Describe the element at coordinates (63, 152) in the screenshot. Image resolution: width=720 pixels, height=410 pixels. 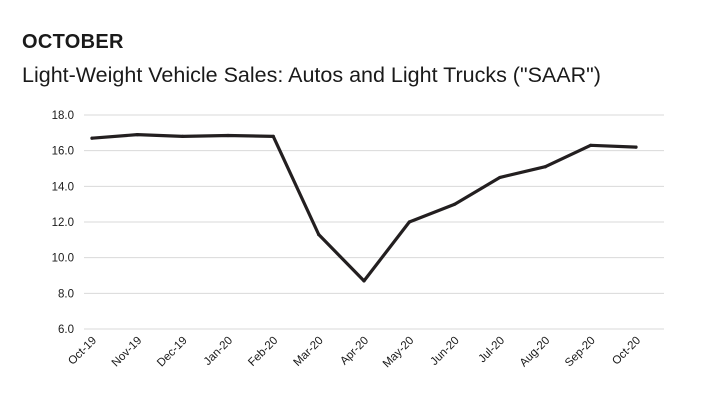
I see `y-tick-label: 16.0` at that location.